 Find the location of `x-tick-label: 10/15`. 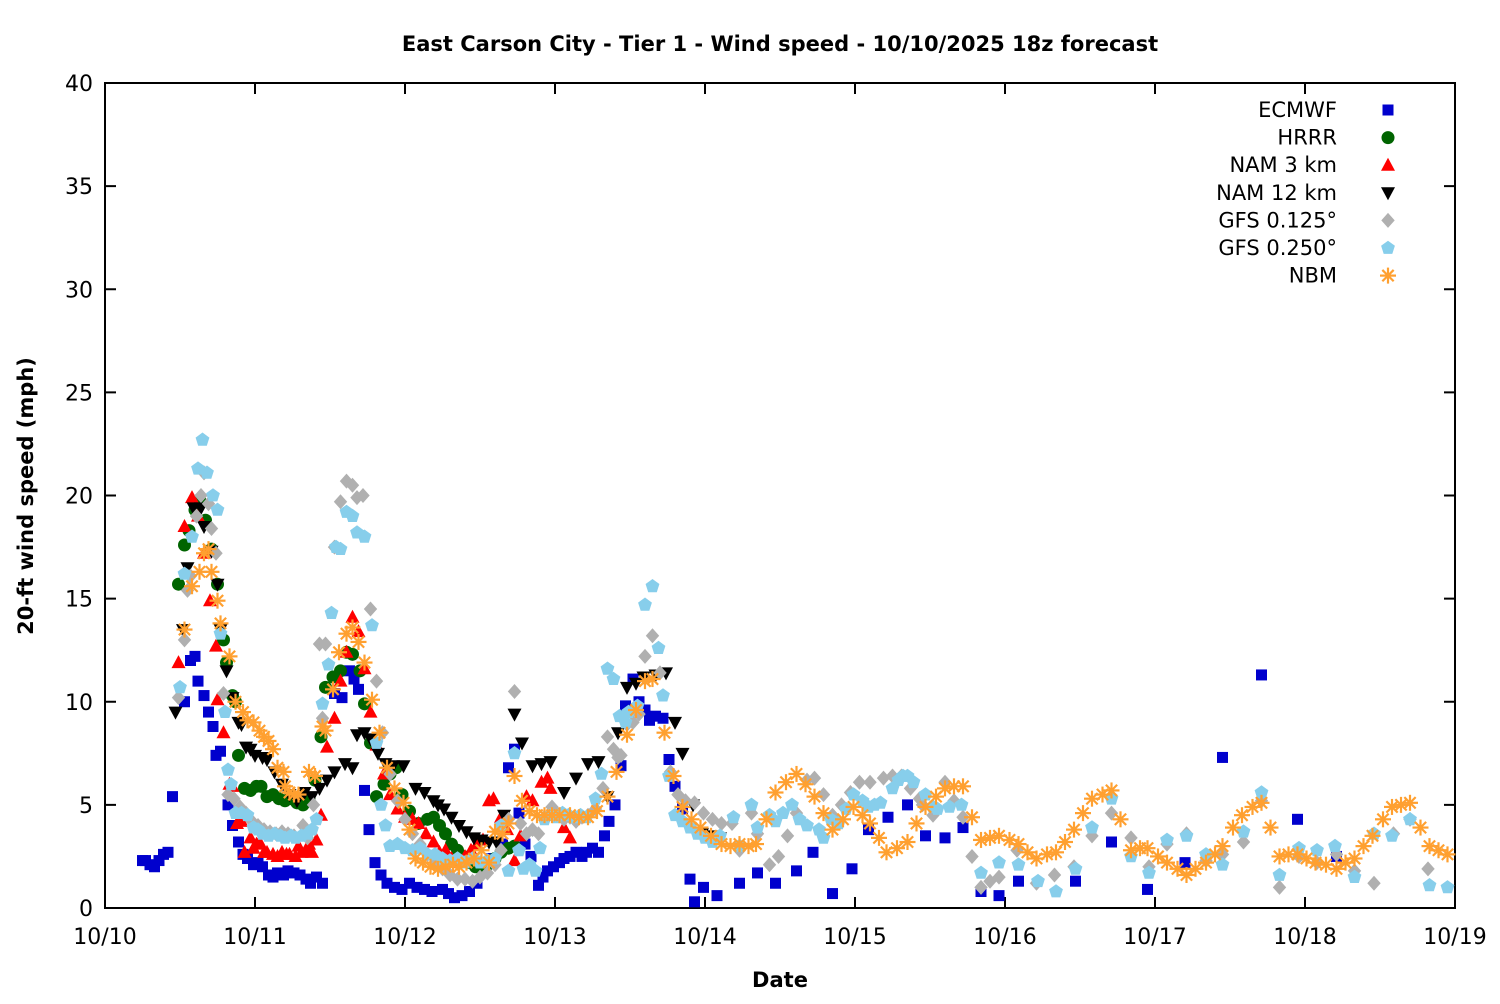

x-tick-label: 10/15 is located at coordinates (854, 937).